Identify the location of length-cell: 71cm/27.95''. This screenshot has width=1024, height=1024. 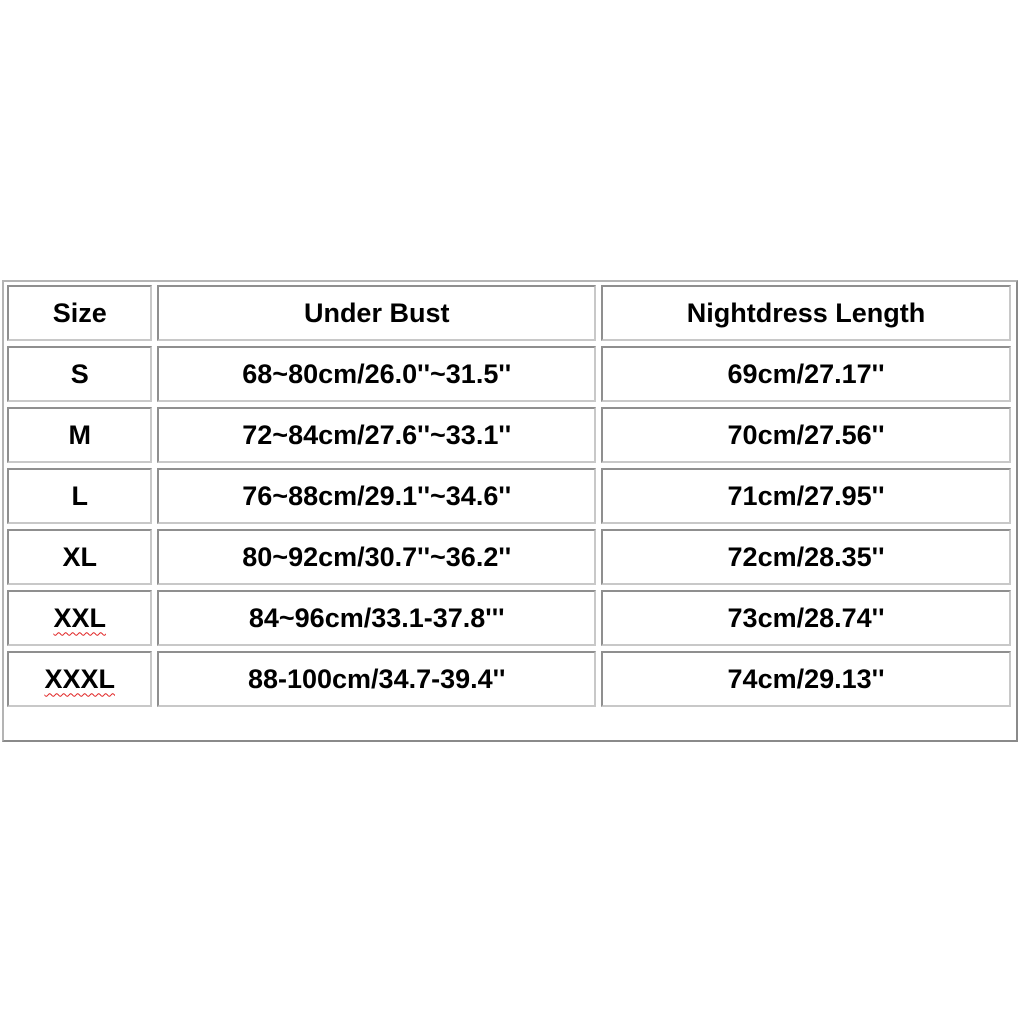
(806, 496).